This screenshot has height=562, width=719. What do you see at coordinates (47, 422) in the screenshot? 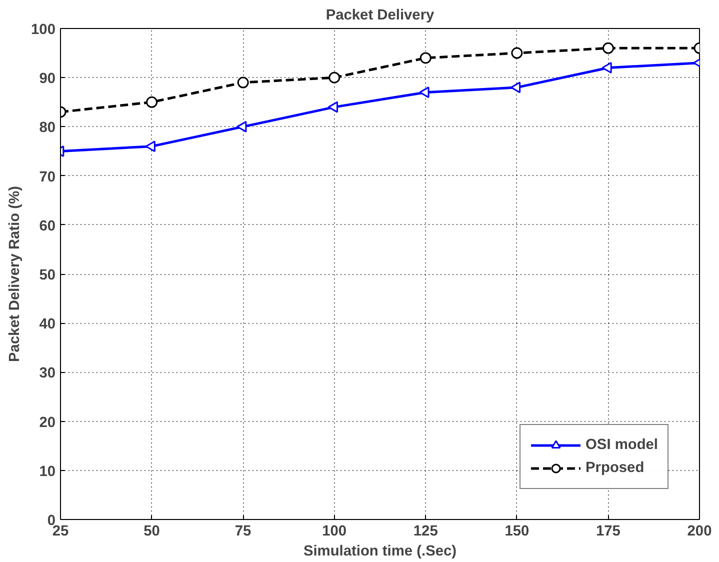
I see `y-tick-label: 20` at bounding box center [47, 422].